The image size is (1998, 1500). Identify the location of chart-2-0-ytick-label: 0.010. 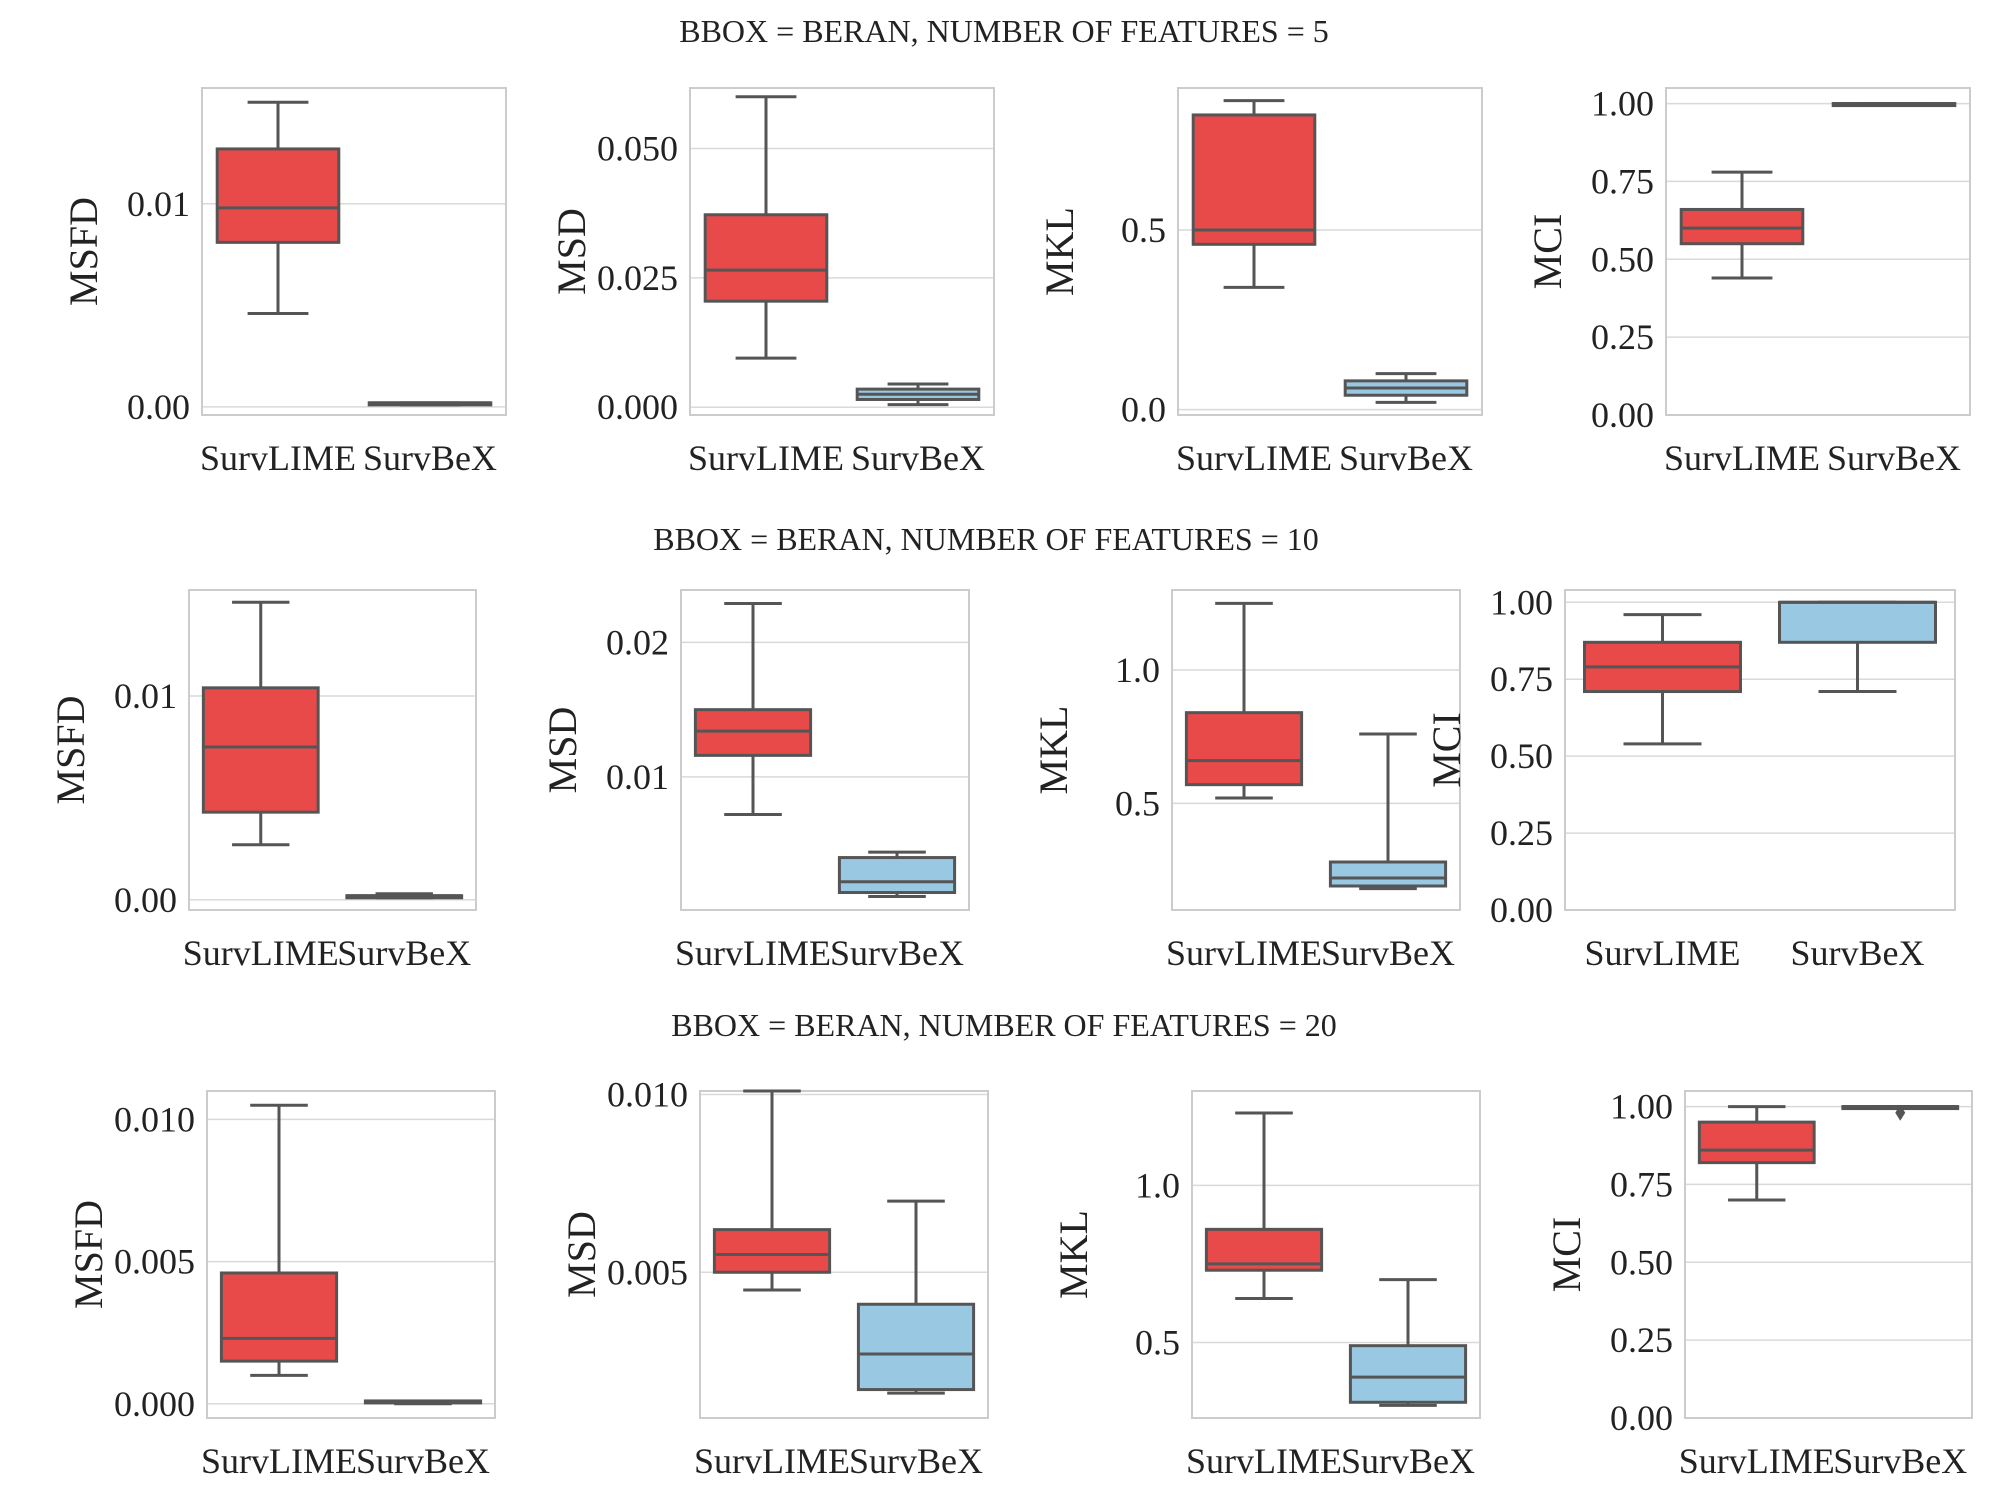
(154, 1119).